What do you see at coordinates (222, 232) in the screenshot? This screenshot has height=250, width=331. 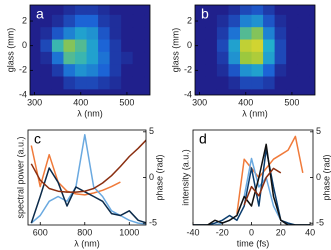 I see `x-tick-label: -20` at bounding box center [222, 232].